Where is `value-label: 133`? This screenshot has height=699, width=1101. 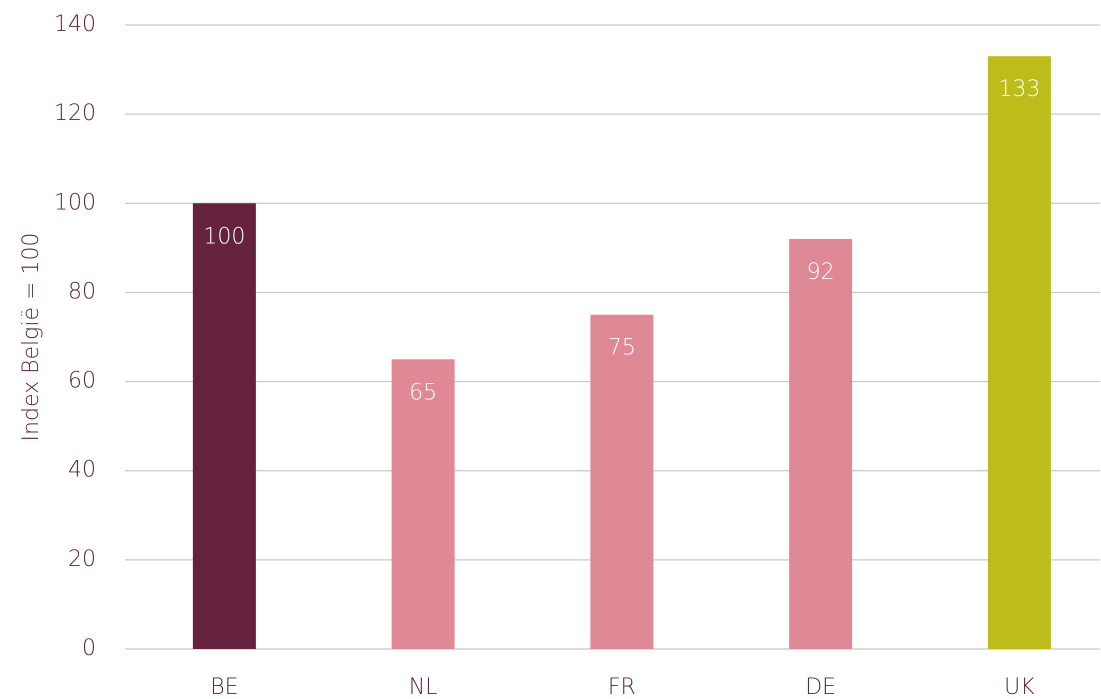 value-label: 133 is located at coordinates (1019, 89).